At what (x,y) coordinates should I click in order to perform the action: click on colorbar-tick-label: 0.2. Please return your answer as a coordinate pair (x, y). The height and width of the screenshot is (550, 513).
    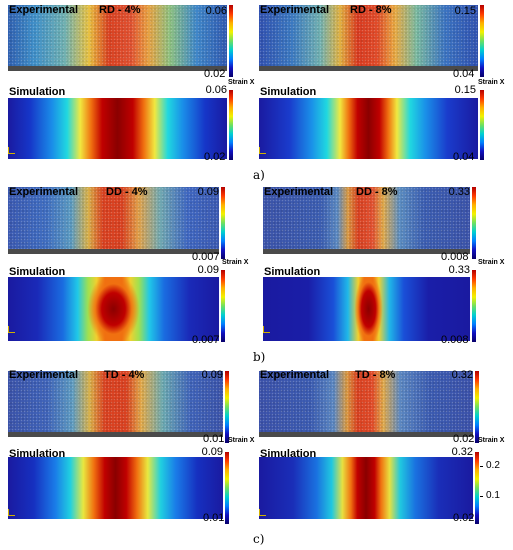
    Looking at the image, I should click on (493, 465).